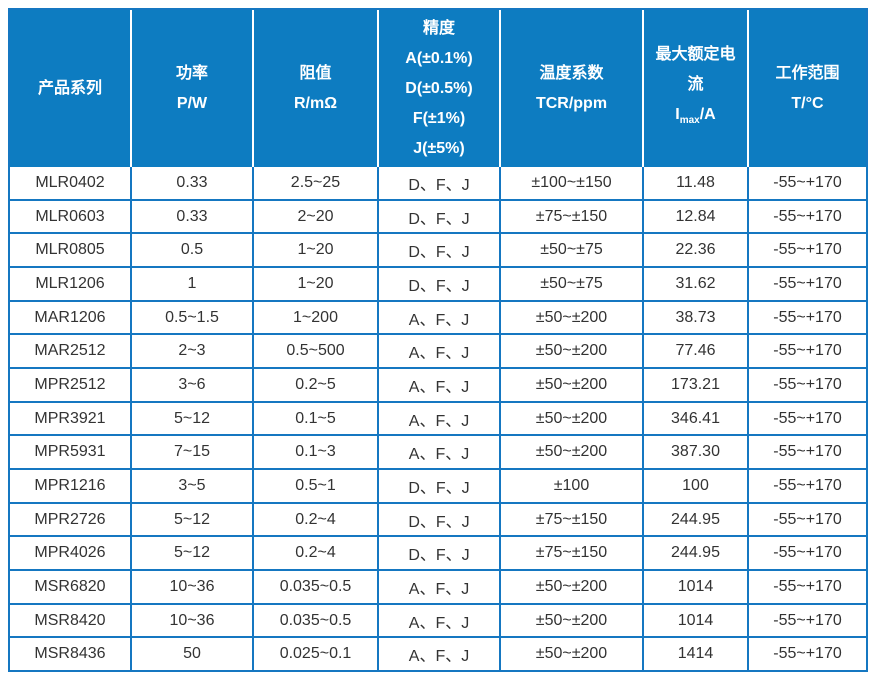 The image size is (875, 679). What do you see at coordinates (70, 553) in the screenshot?
I see `table-cell-product-series: MPR4026` at bounding box center [70, 553].